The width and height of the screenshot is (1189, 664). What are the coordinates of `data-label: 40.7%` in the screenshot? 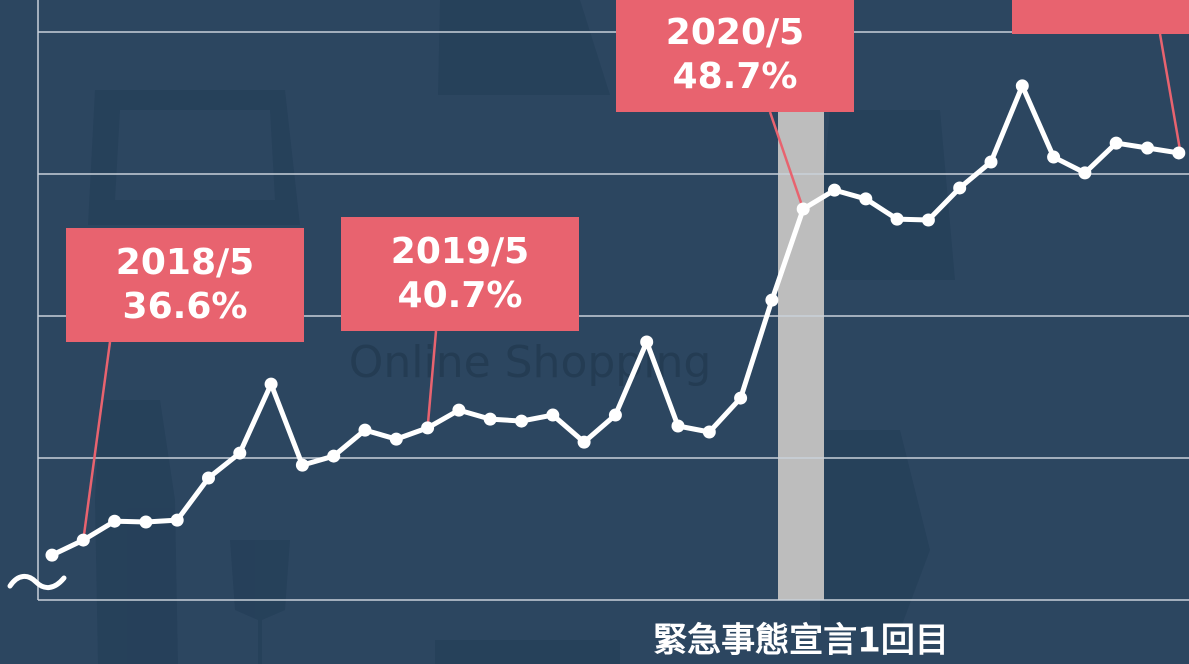 It's located at (460, 295).